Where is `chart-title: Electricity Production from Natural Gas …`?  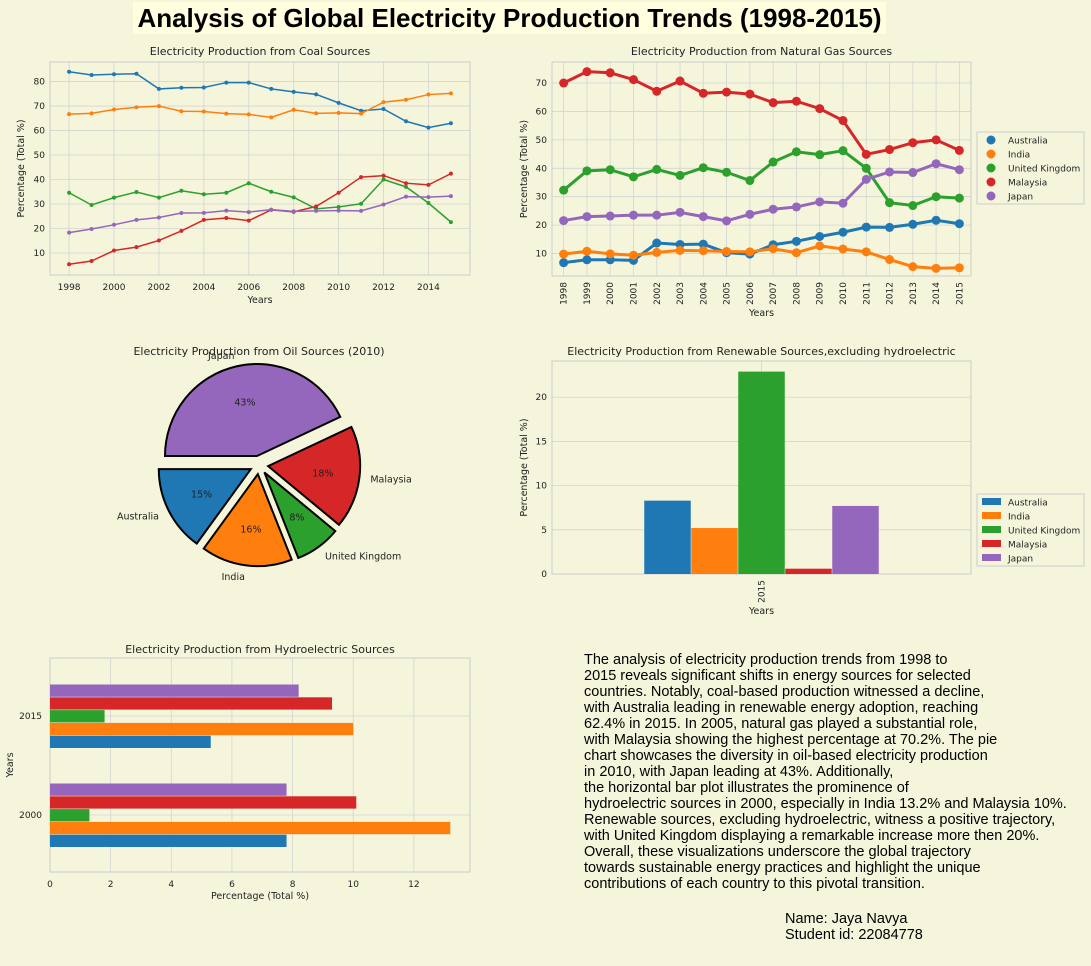
chart-title: Electricity Production from Natural Gas … is located at coordinates (762, 51).